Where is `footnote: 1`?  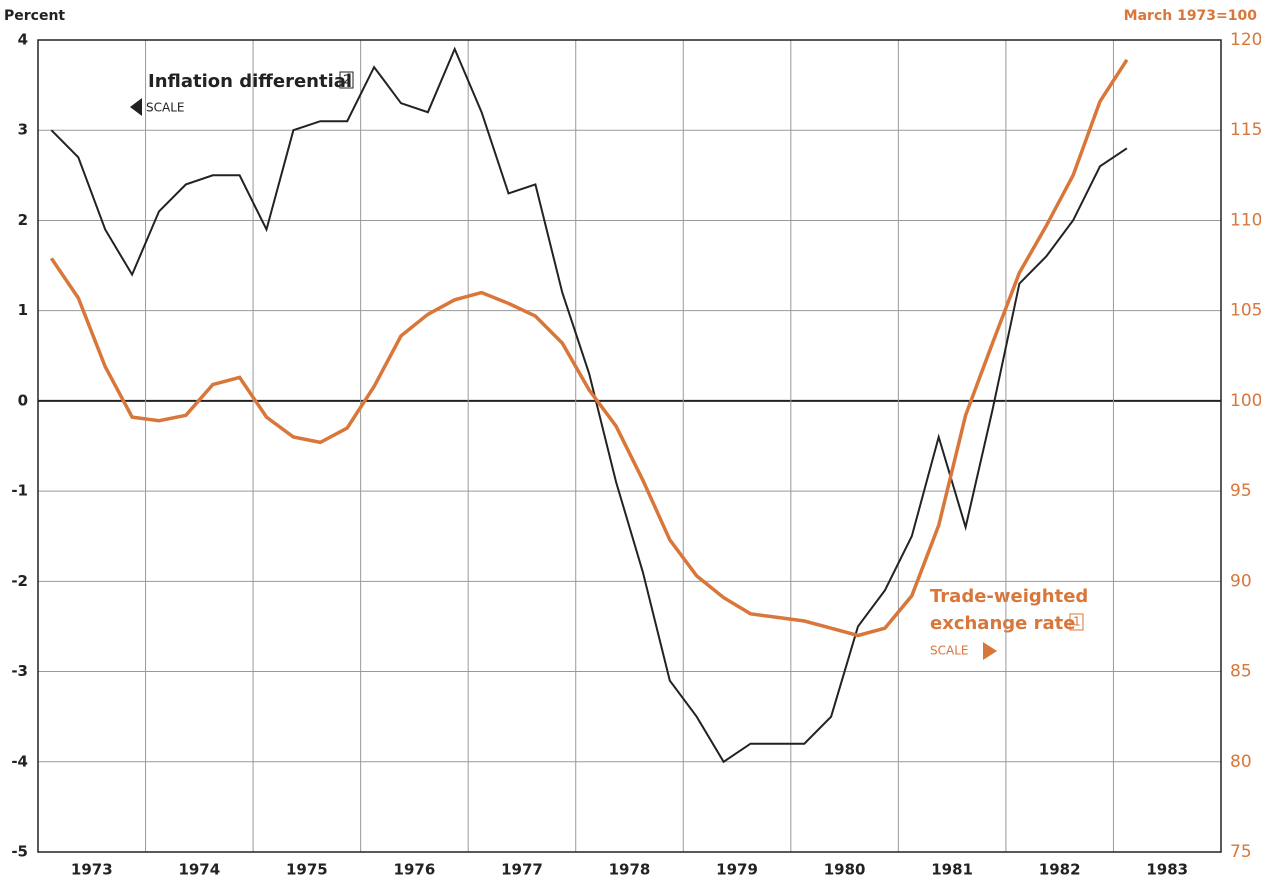 footnote: 1 is located at coordinates (1077, 622).